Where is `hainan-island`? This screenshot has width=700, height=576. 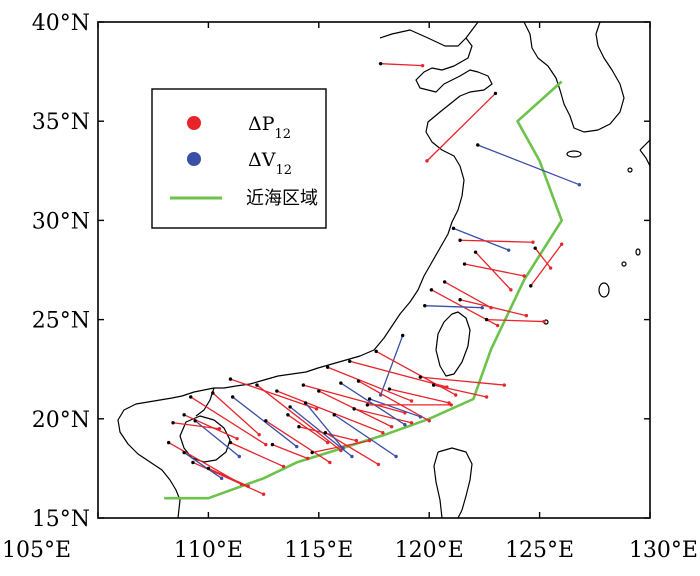
hainan-island is located at coordinates (205, 439).